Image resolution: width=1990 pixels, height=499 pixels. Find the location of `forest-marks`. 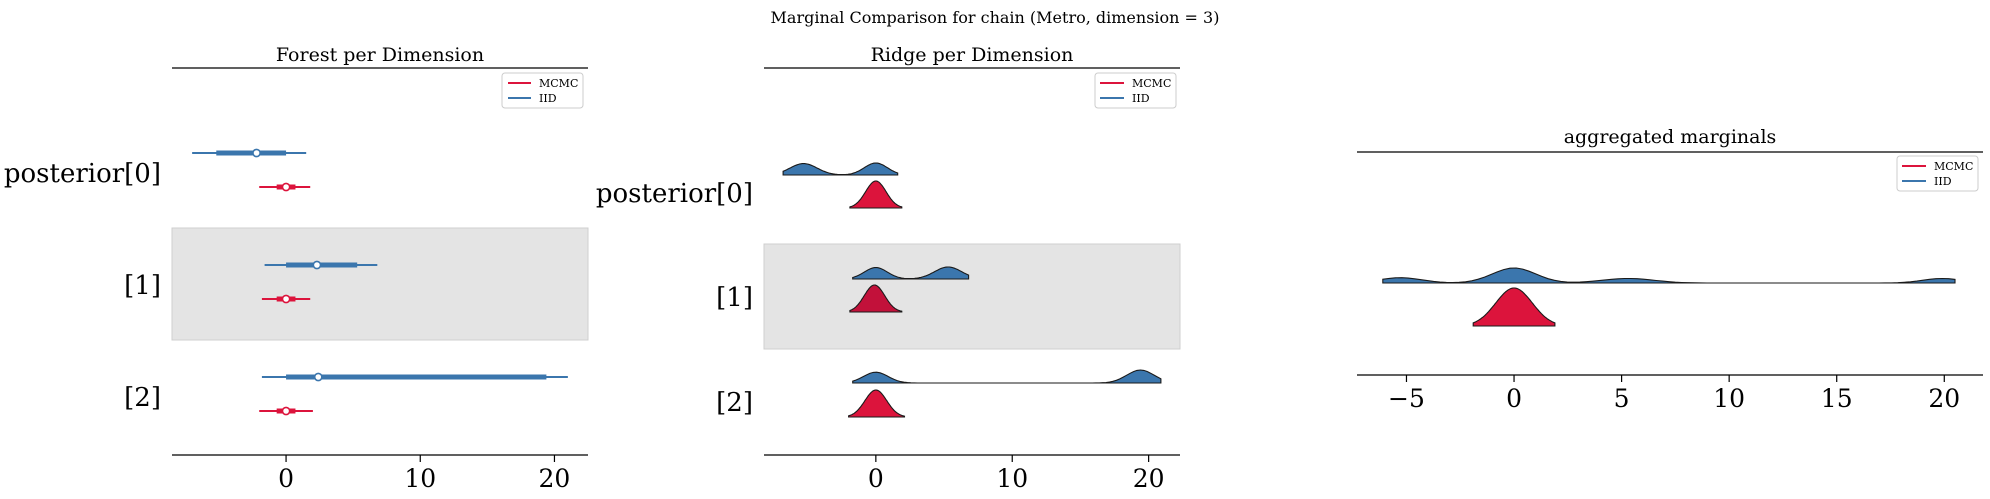

forest-marks is located at coordinates (380, 282).